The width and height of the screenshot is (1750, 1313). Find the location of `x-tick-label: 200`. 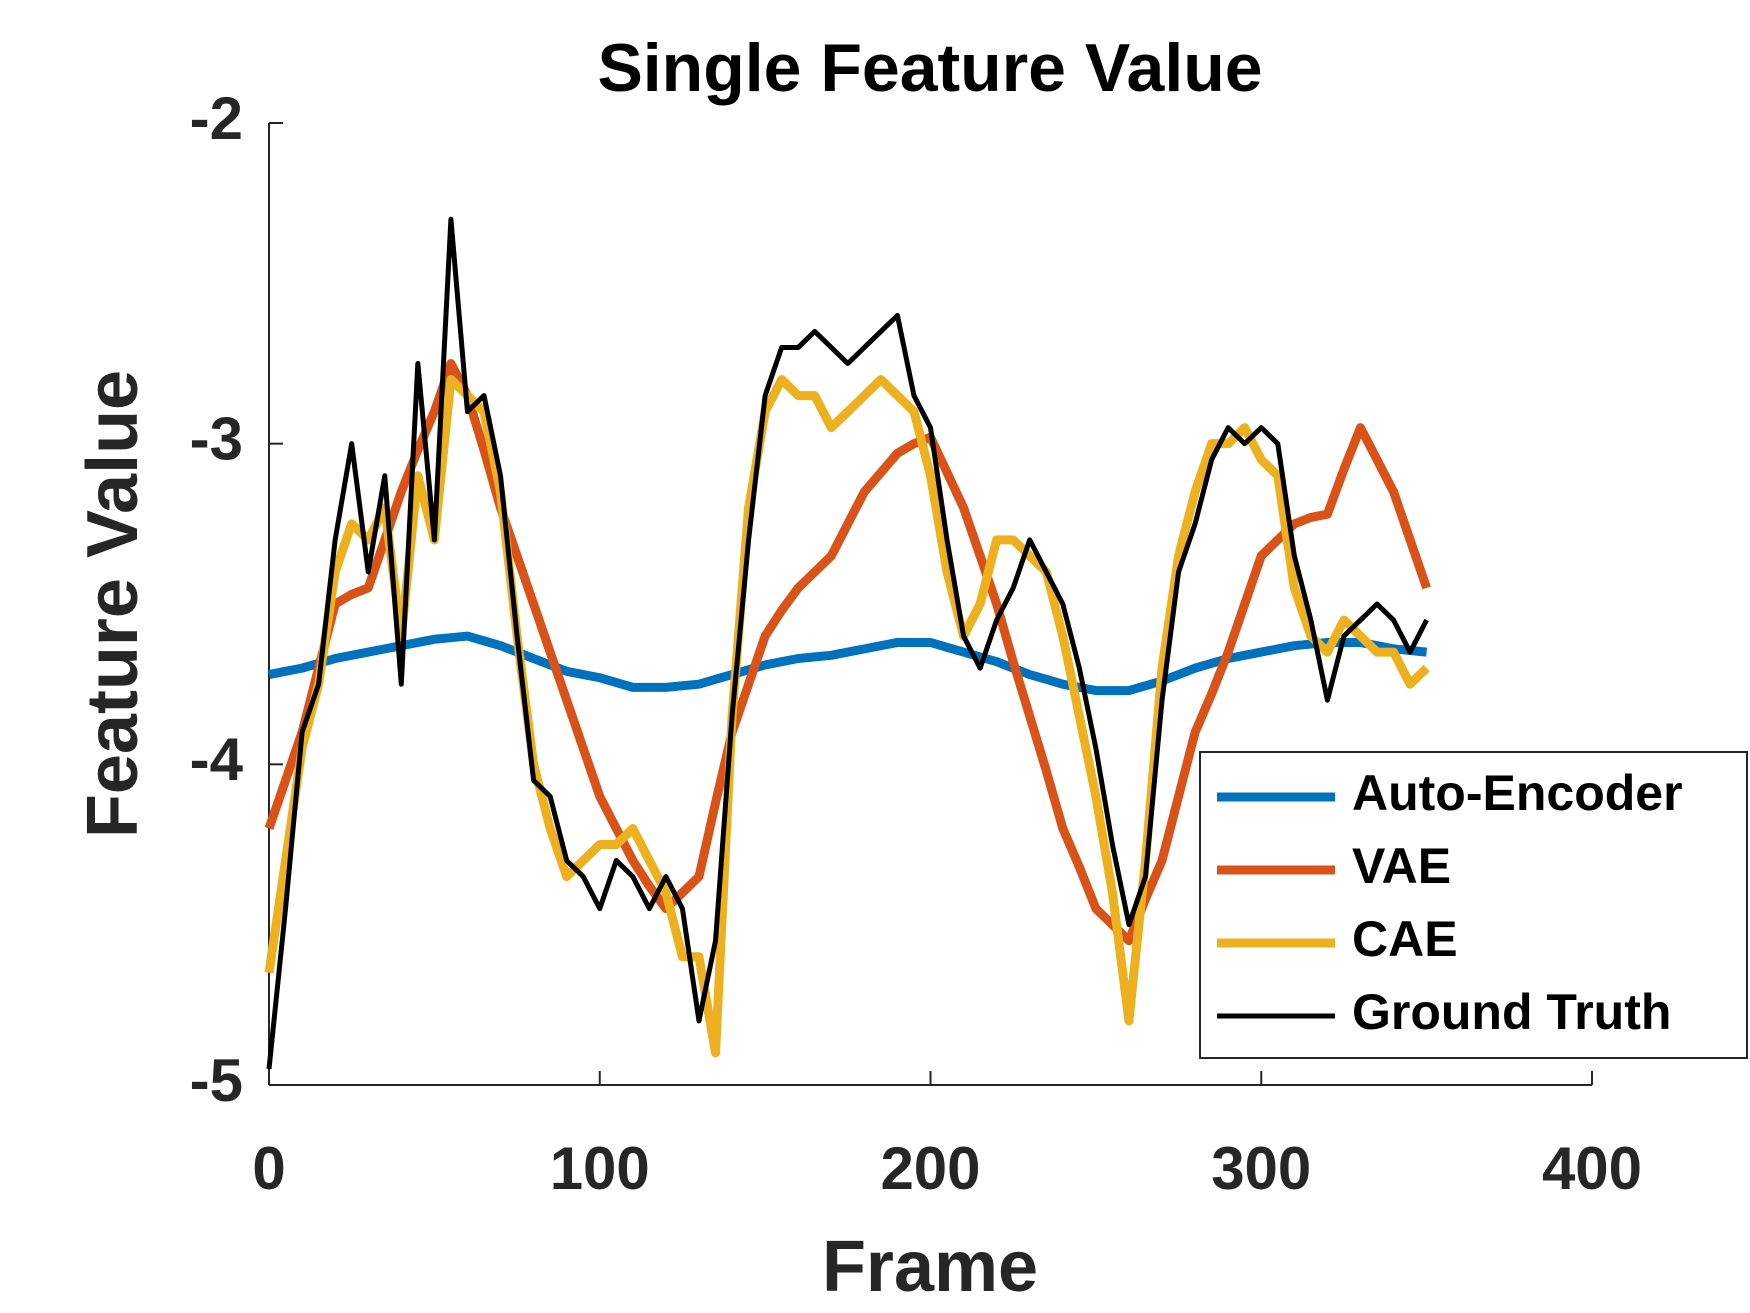

x-tick-label: 200 is located at coordinates (930, 1168).